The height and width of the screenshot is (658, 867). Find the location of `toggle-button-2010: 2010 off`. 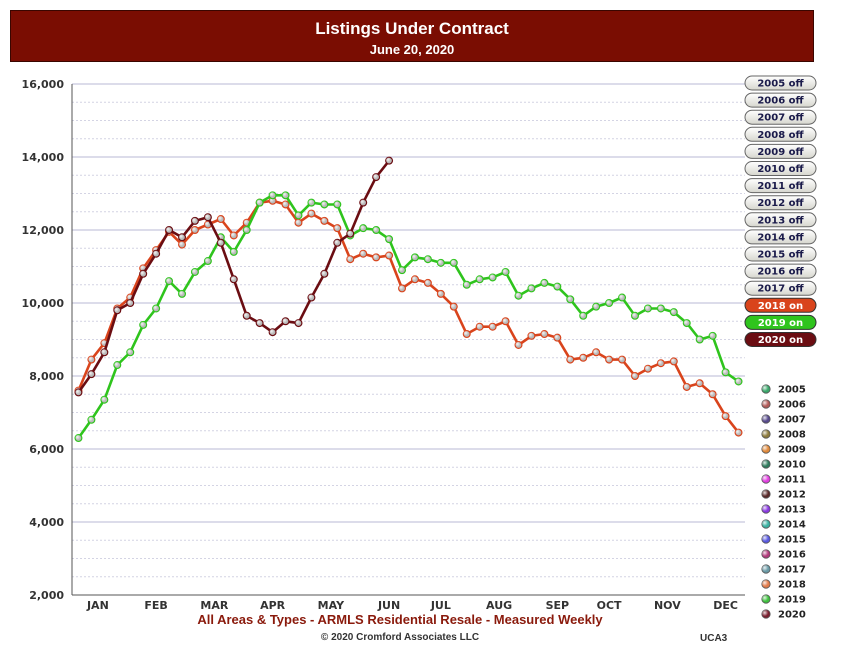

toggle-button-2010: 2010 off is located at coordinates (780, 168).